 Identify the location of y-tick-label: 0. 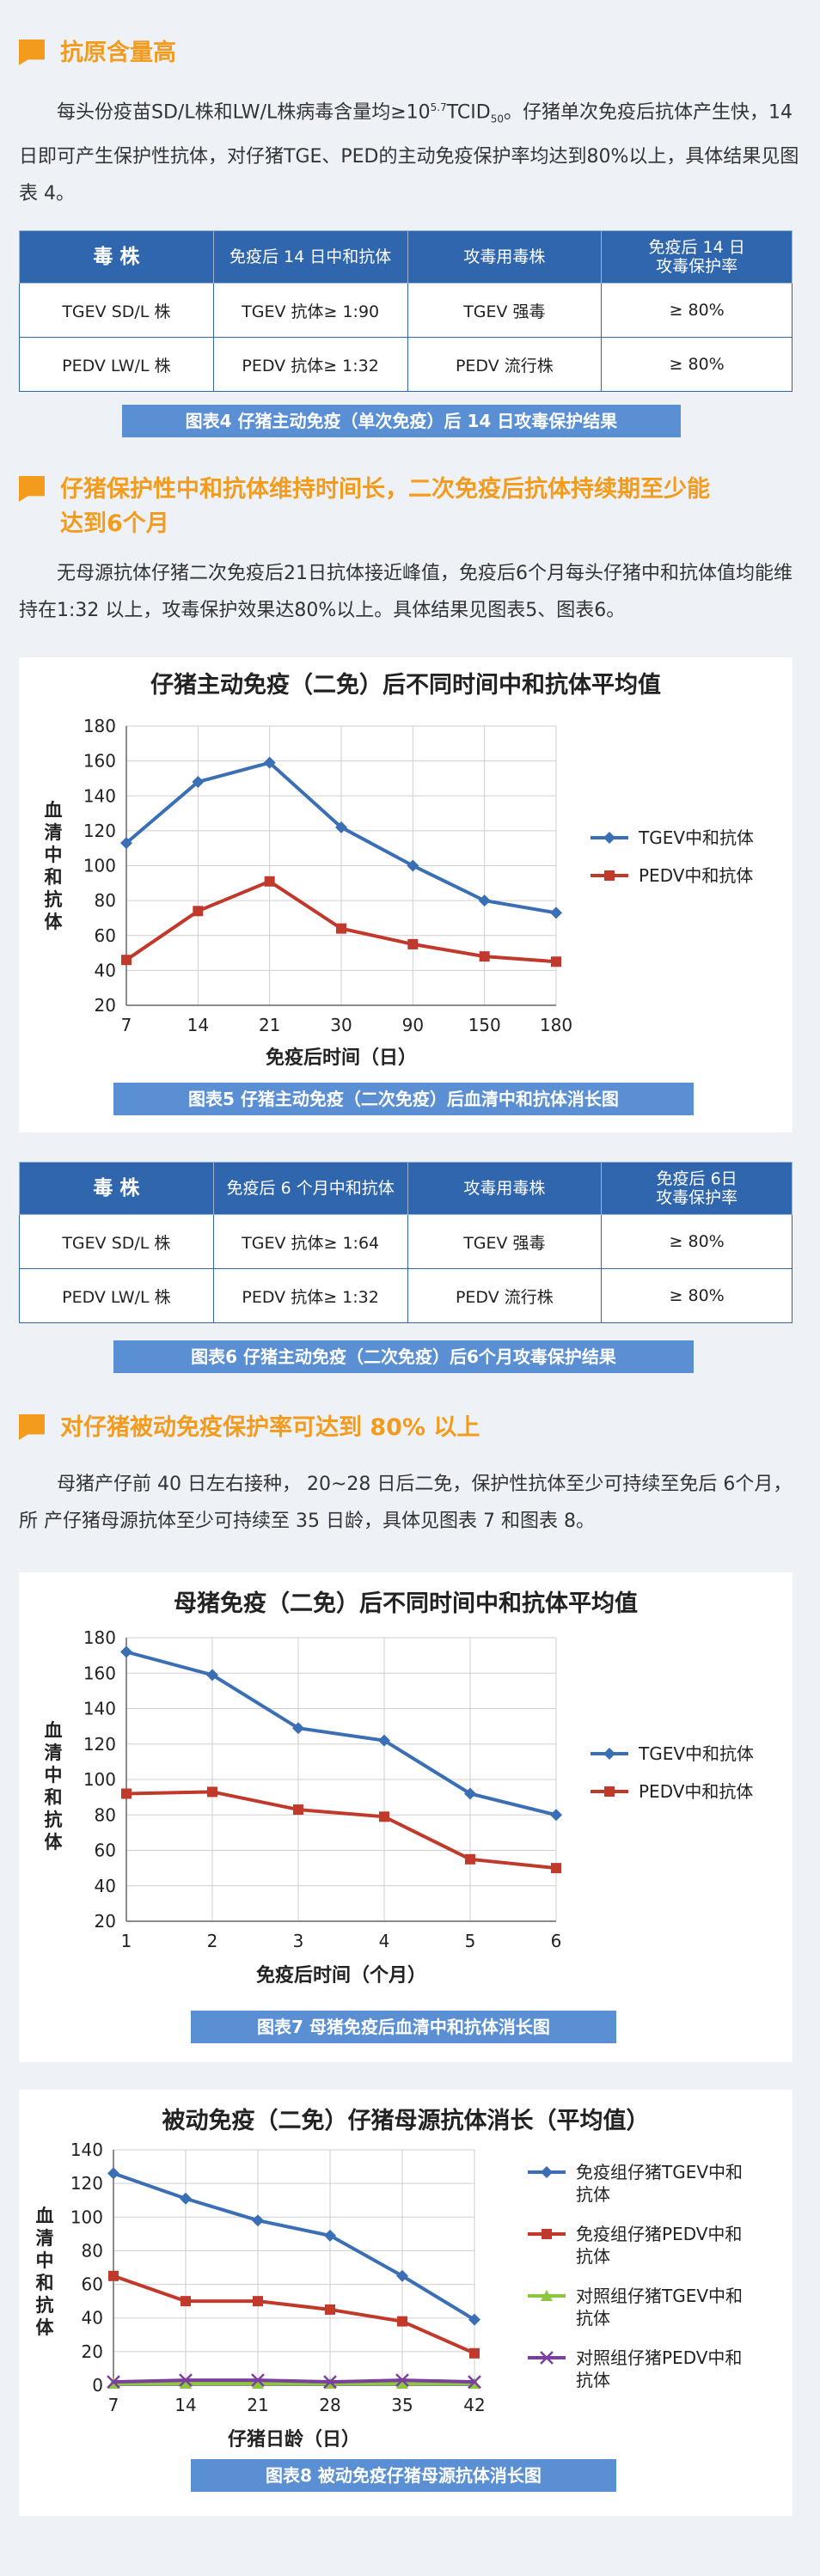
(97, 2385).